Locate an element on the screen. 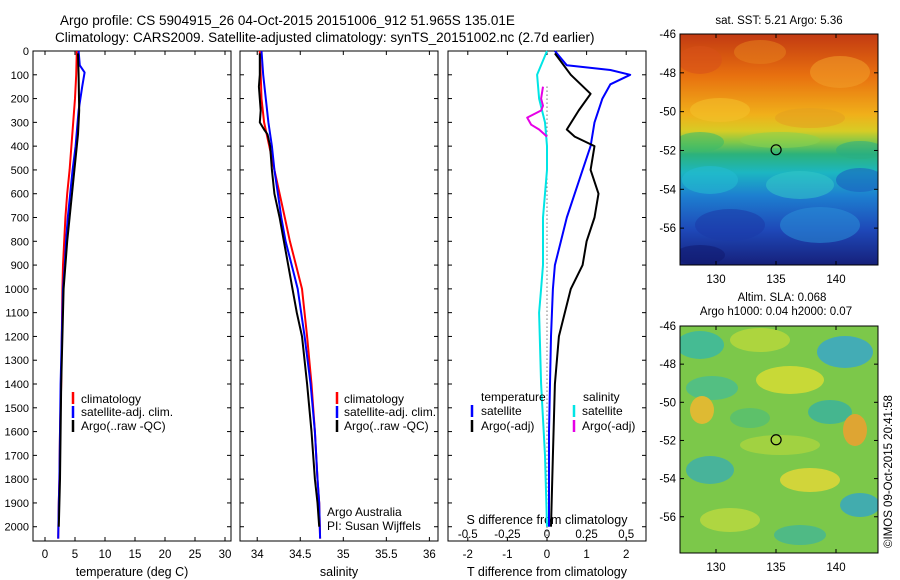 The height and width of the screenshot is (580, 900). depth-tick-label: 600 is located at coordinates (20, 195).